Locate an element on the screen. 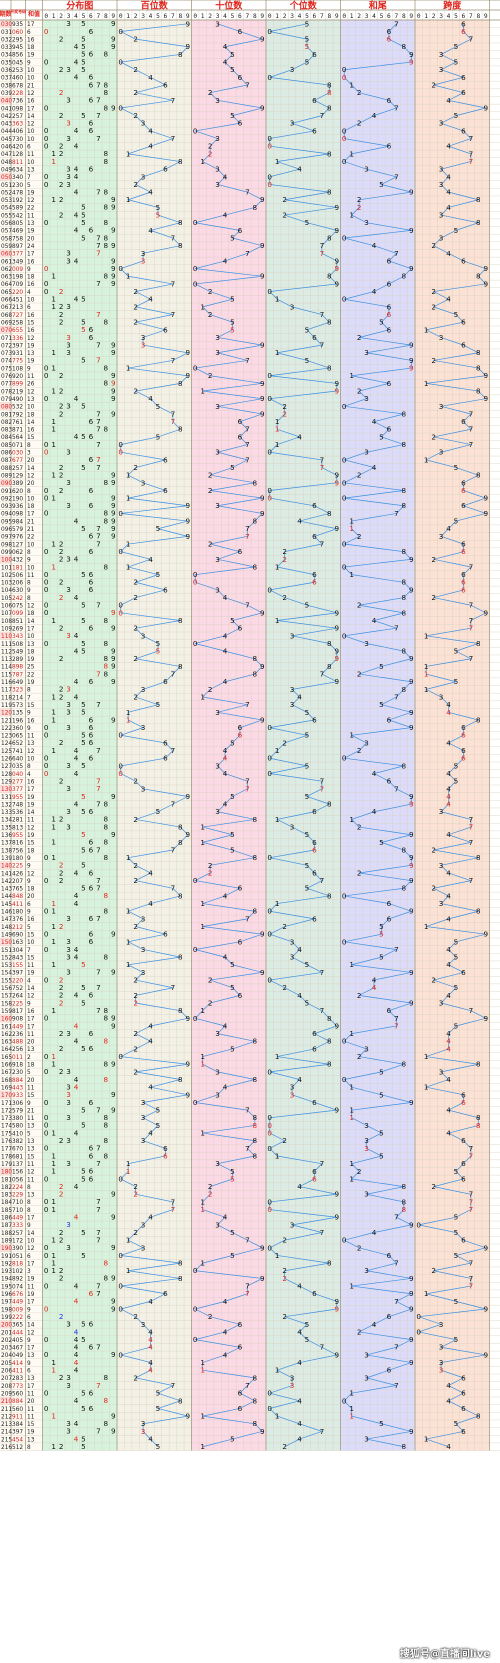  draw-number: 045 is located at coordinates (17, 63).